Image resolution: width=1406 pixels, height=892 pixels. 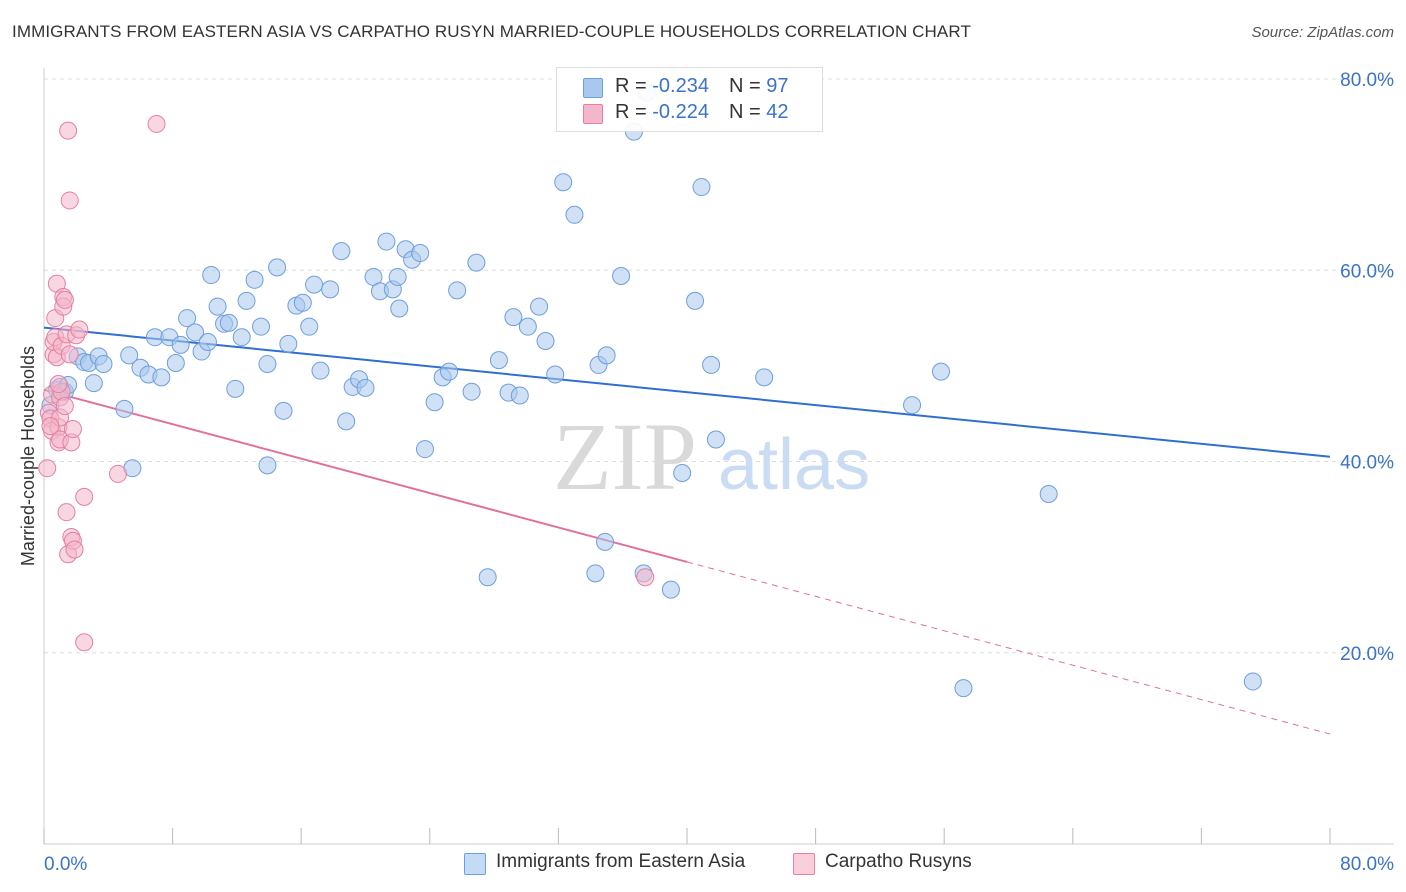 What do you see at coordinates (680, 112) in the screenshot?
I see `legend-r-value: -0.224` at bounding box center [680, 112].